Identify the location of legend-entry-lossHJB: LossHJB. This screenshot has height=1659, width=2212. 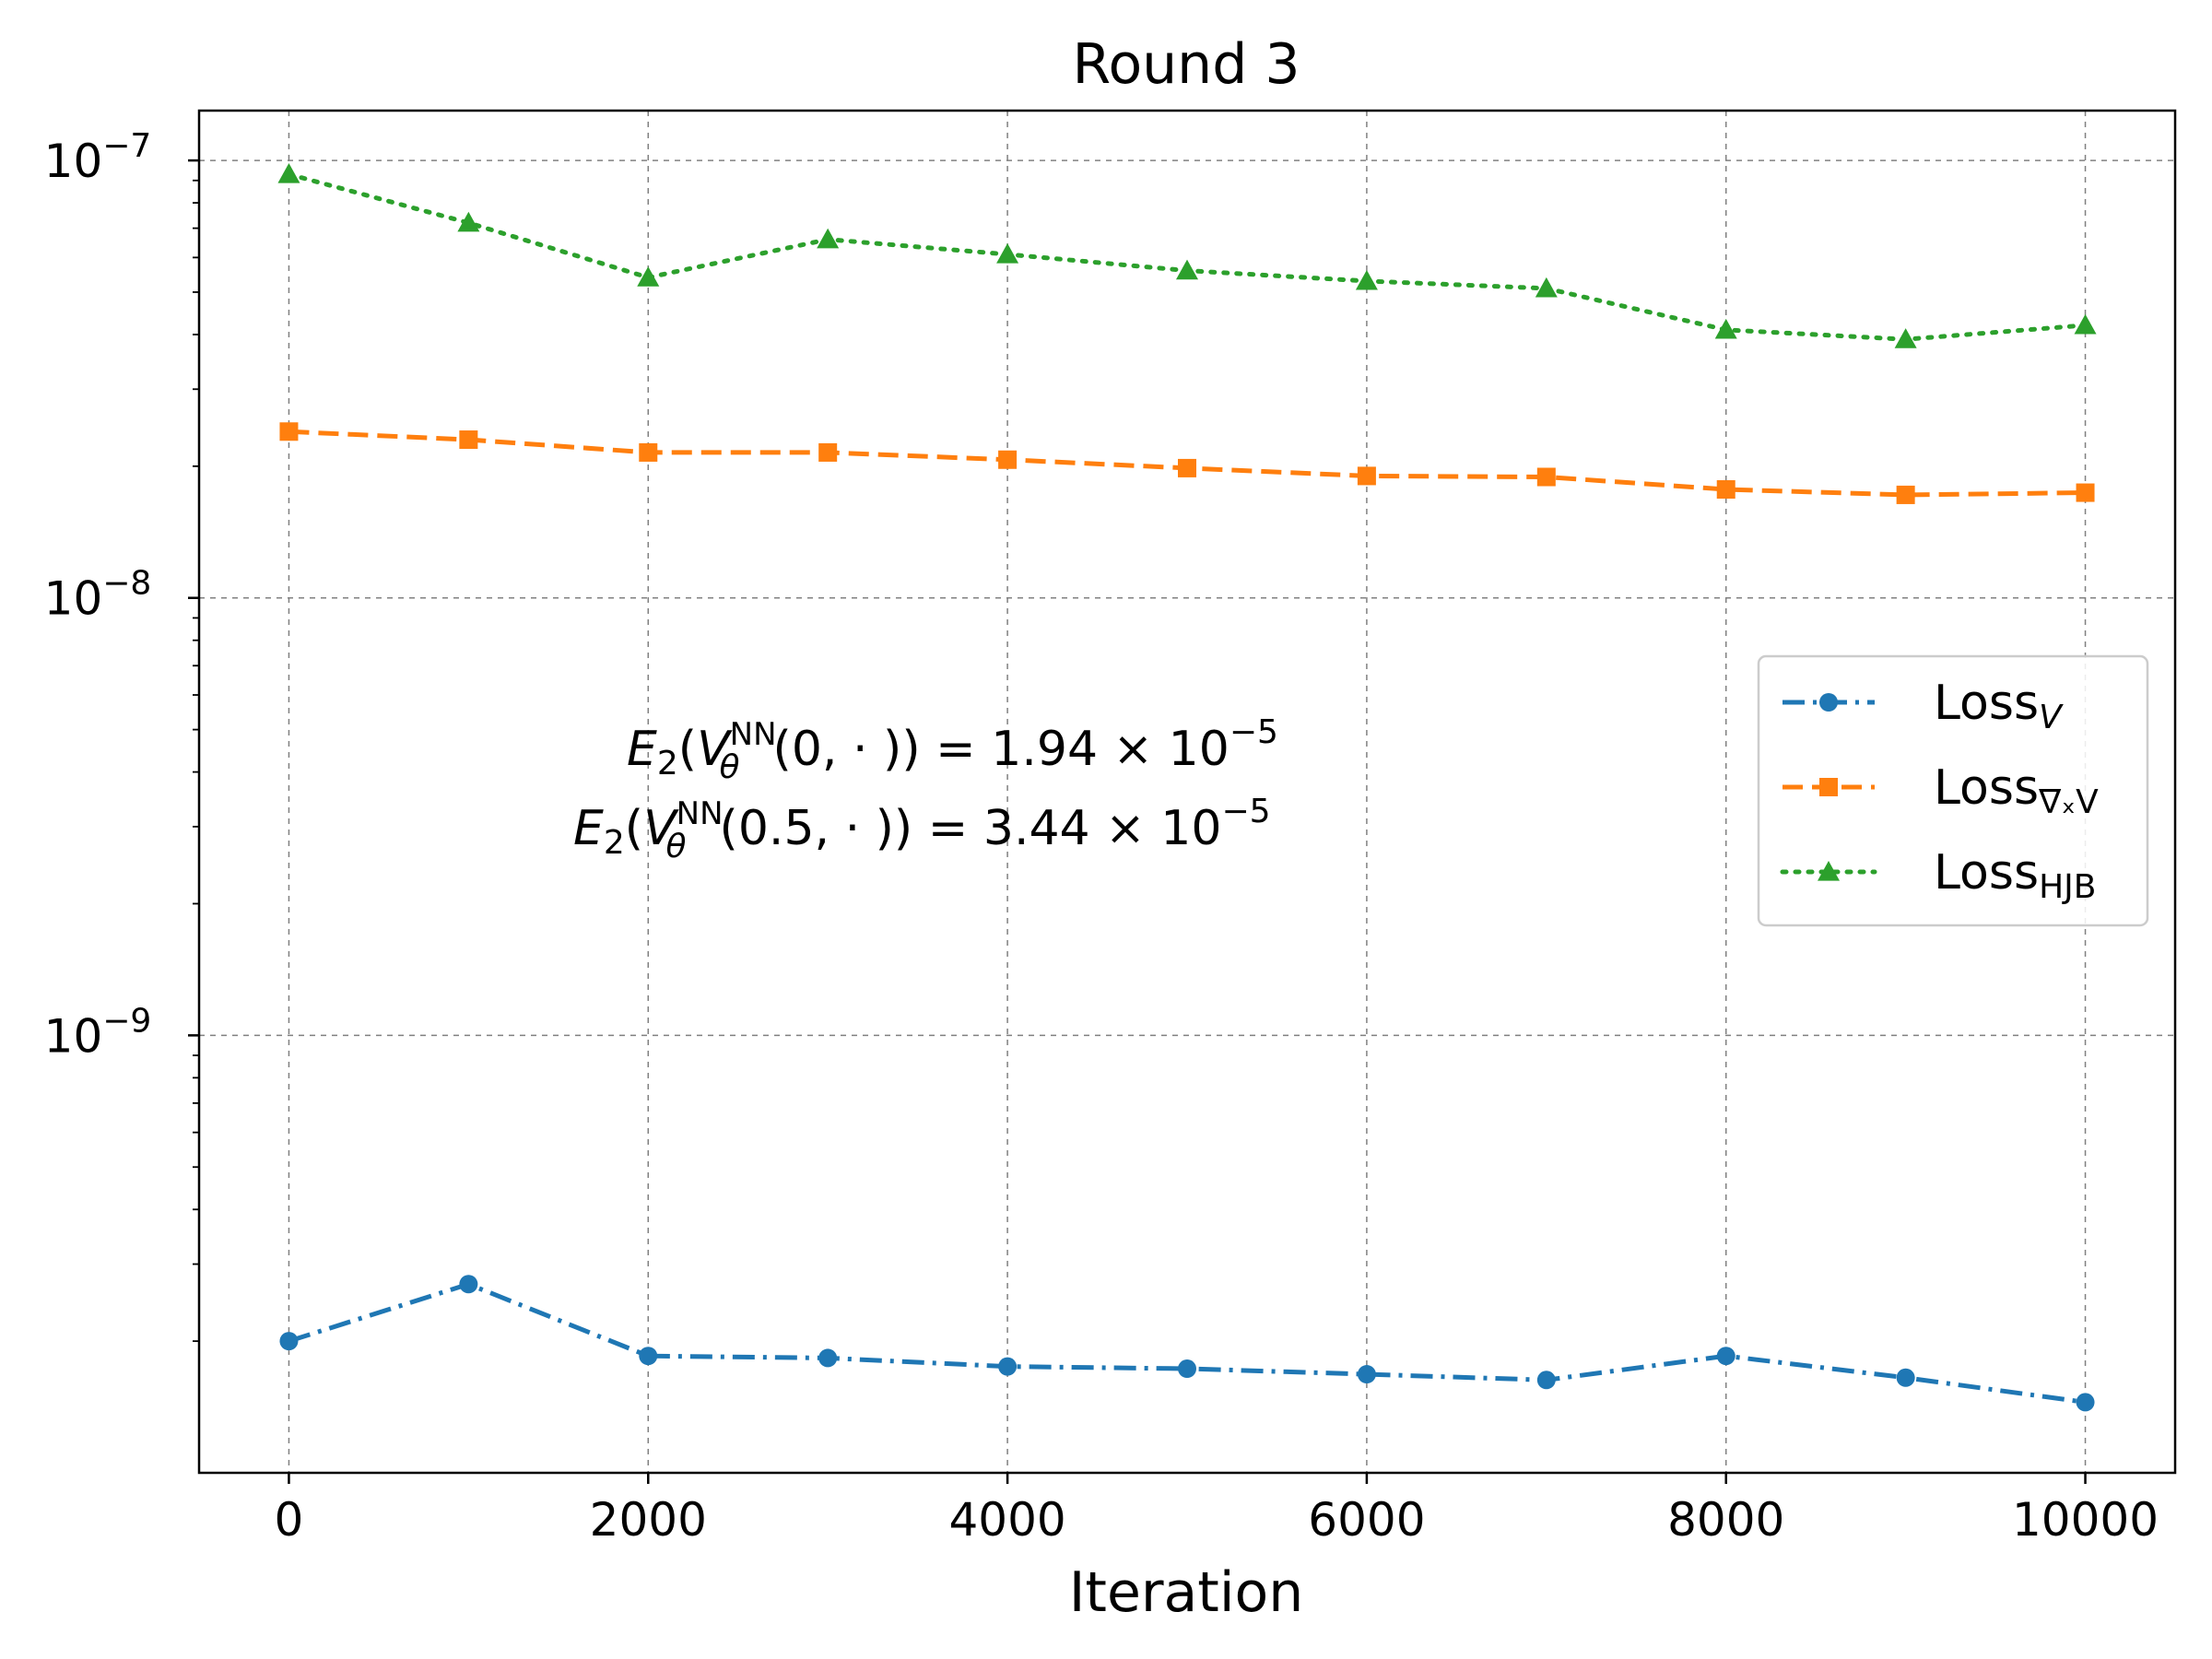
(1938, 875).